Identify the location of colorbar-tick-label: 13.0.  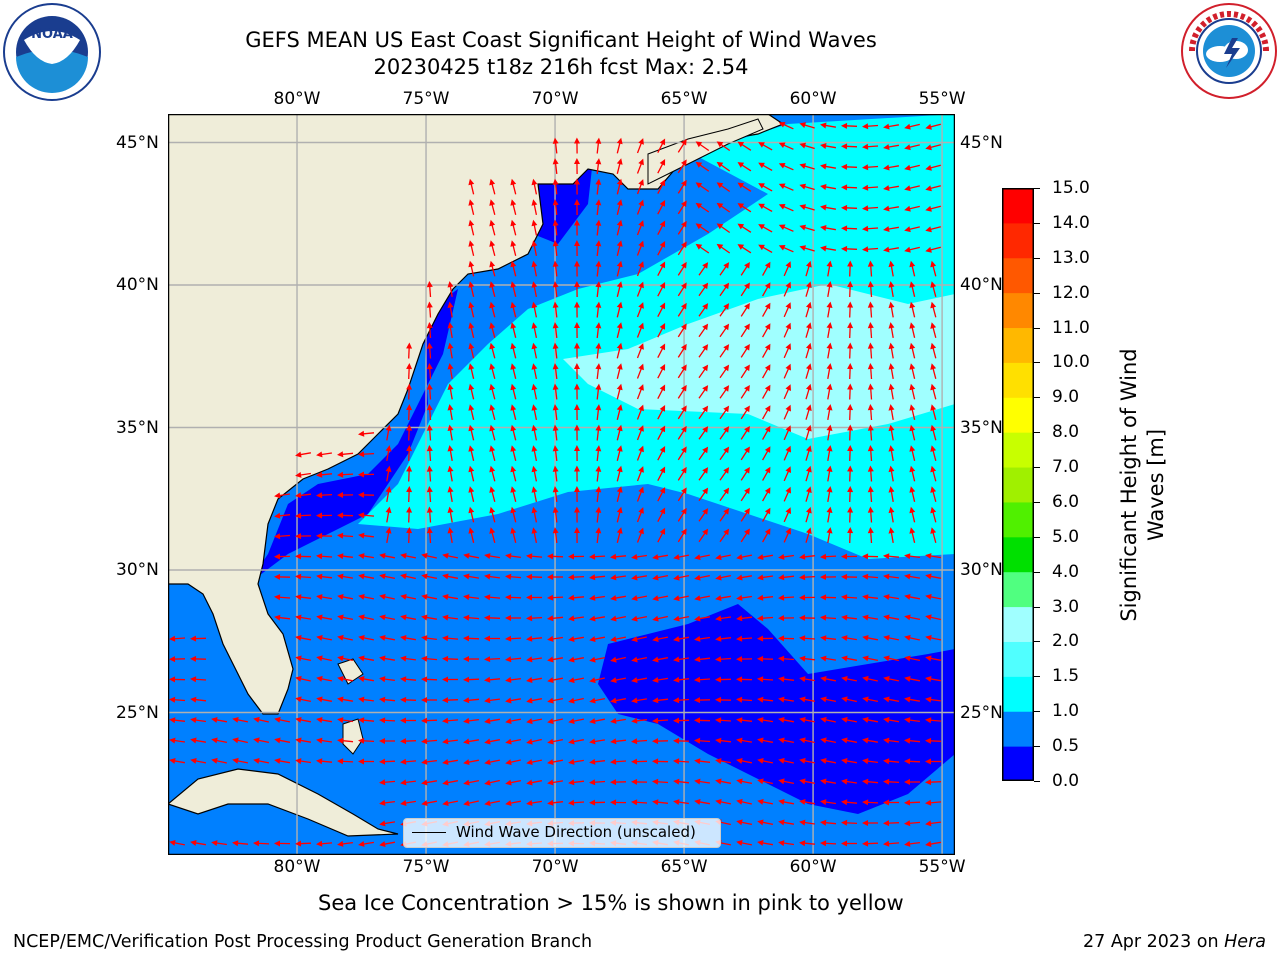
(1071, 257).